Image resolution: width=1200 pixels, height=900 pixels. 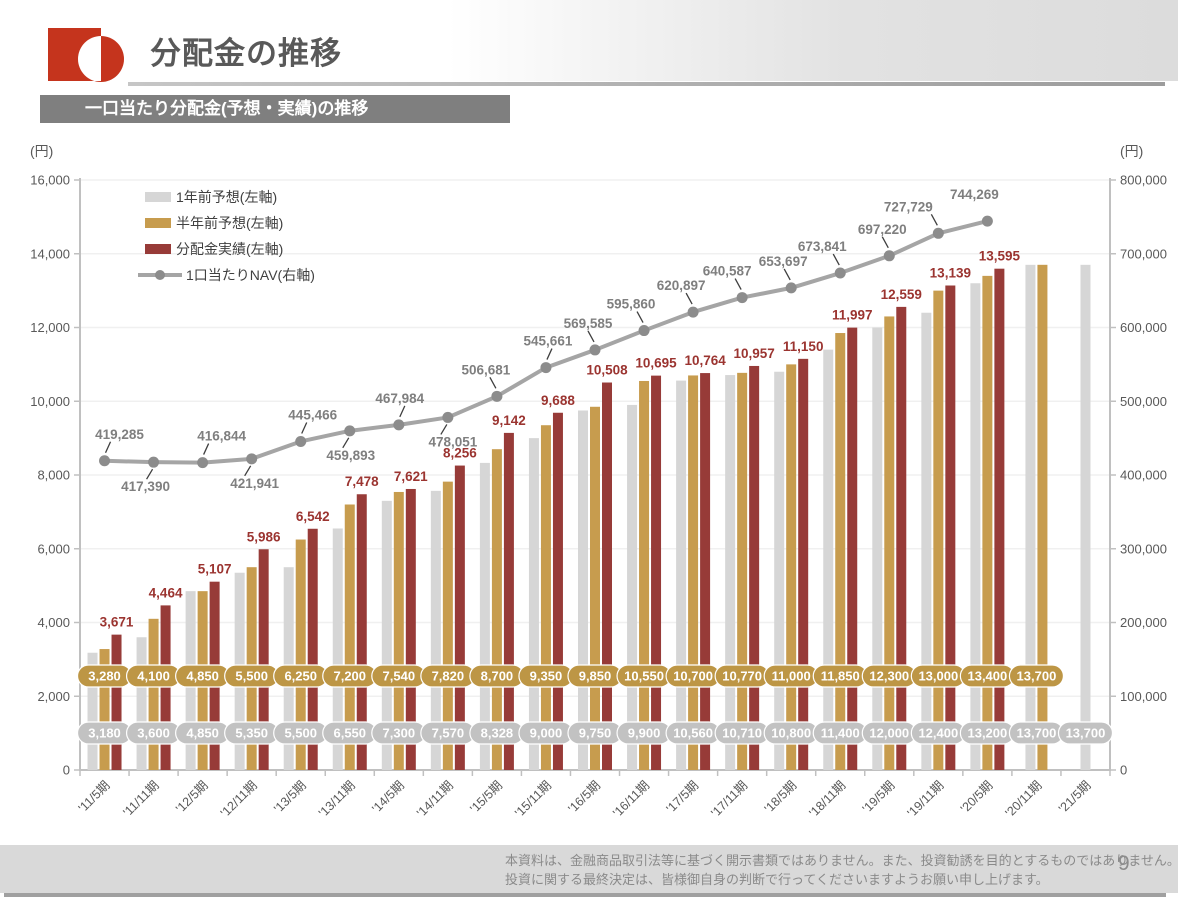 What do you see at coordinates (246, 53) in the screenshot?
I see `page-title: 分配金の推移` at bounding box center [246, 53].